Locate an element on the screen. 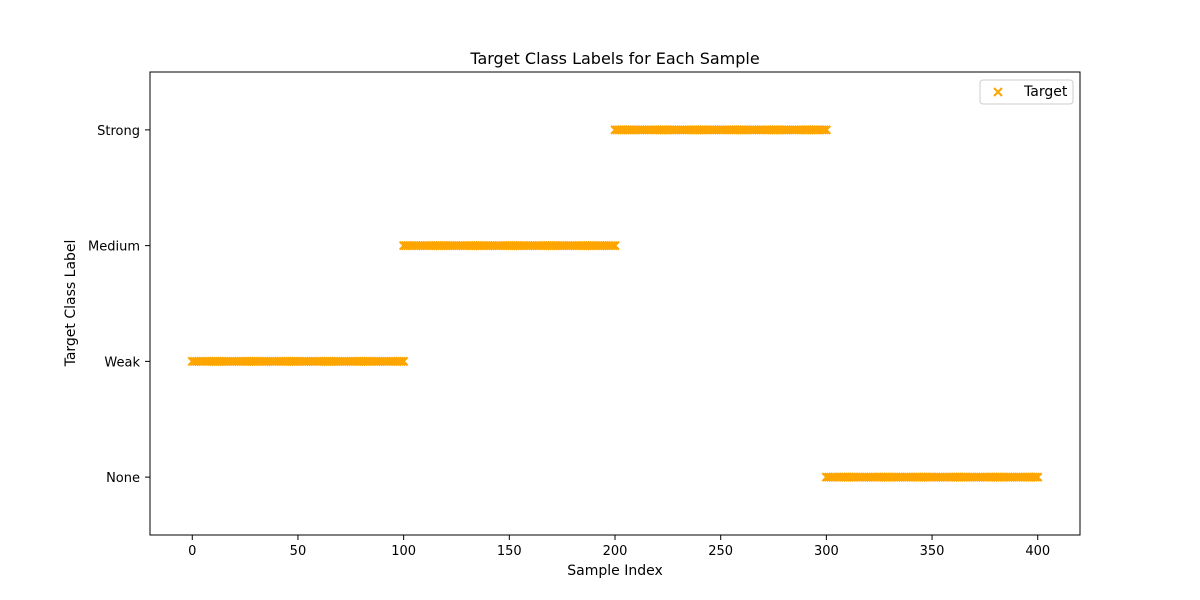 This screenshot has height=600, width=1200. legend-x-marker is located at coordinates (998, 92).